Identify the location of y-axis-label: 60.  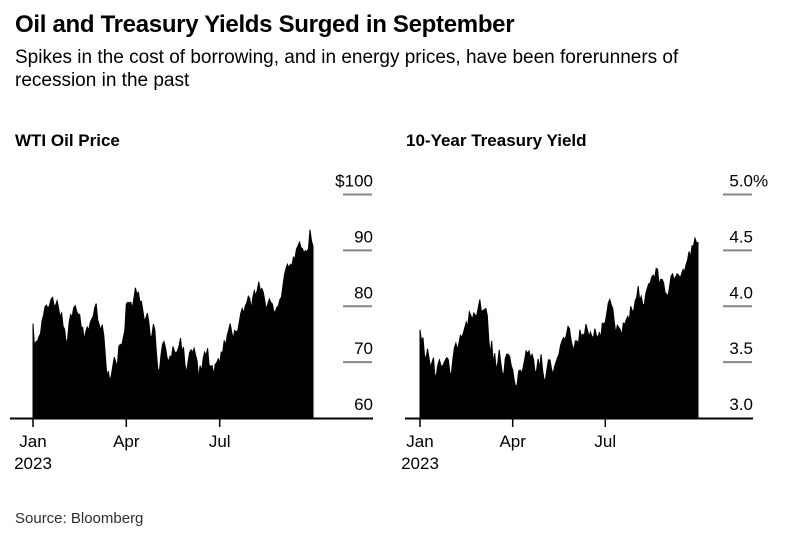
(363, 404).